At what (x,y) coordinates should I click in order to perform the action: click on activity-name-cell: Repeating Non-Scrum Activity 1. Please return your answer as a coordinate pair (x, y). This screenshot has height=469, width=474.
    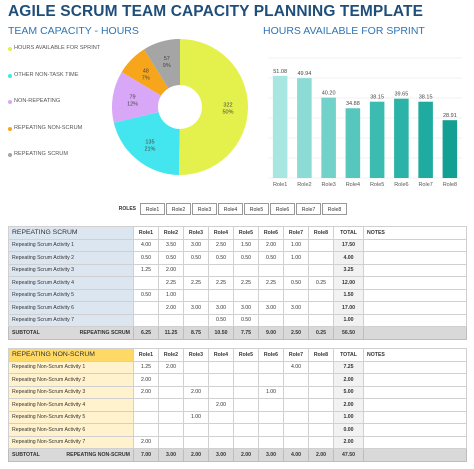
    Looking at the image, I should click on (71, 367).